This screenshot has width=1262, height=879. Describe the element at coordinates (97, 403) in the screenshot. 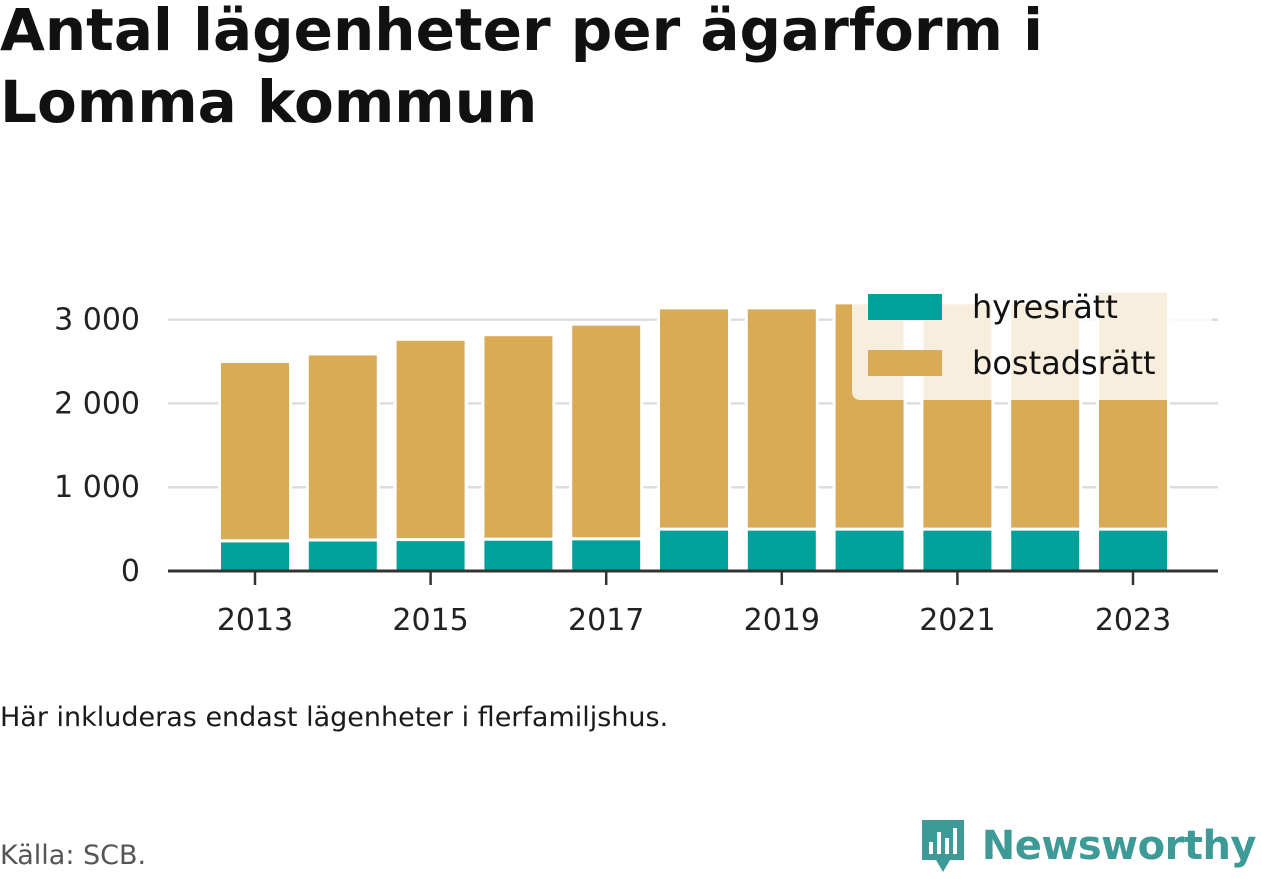

I see `y-tick-label: 2 000` at that location.